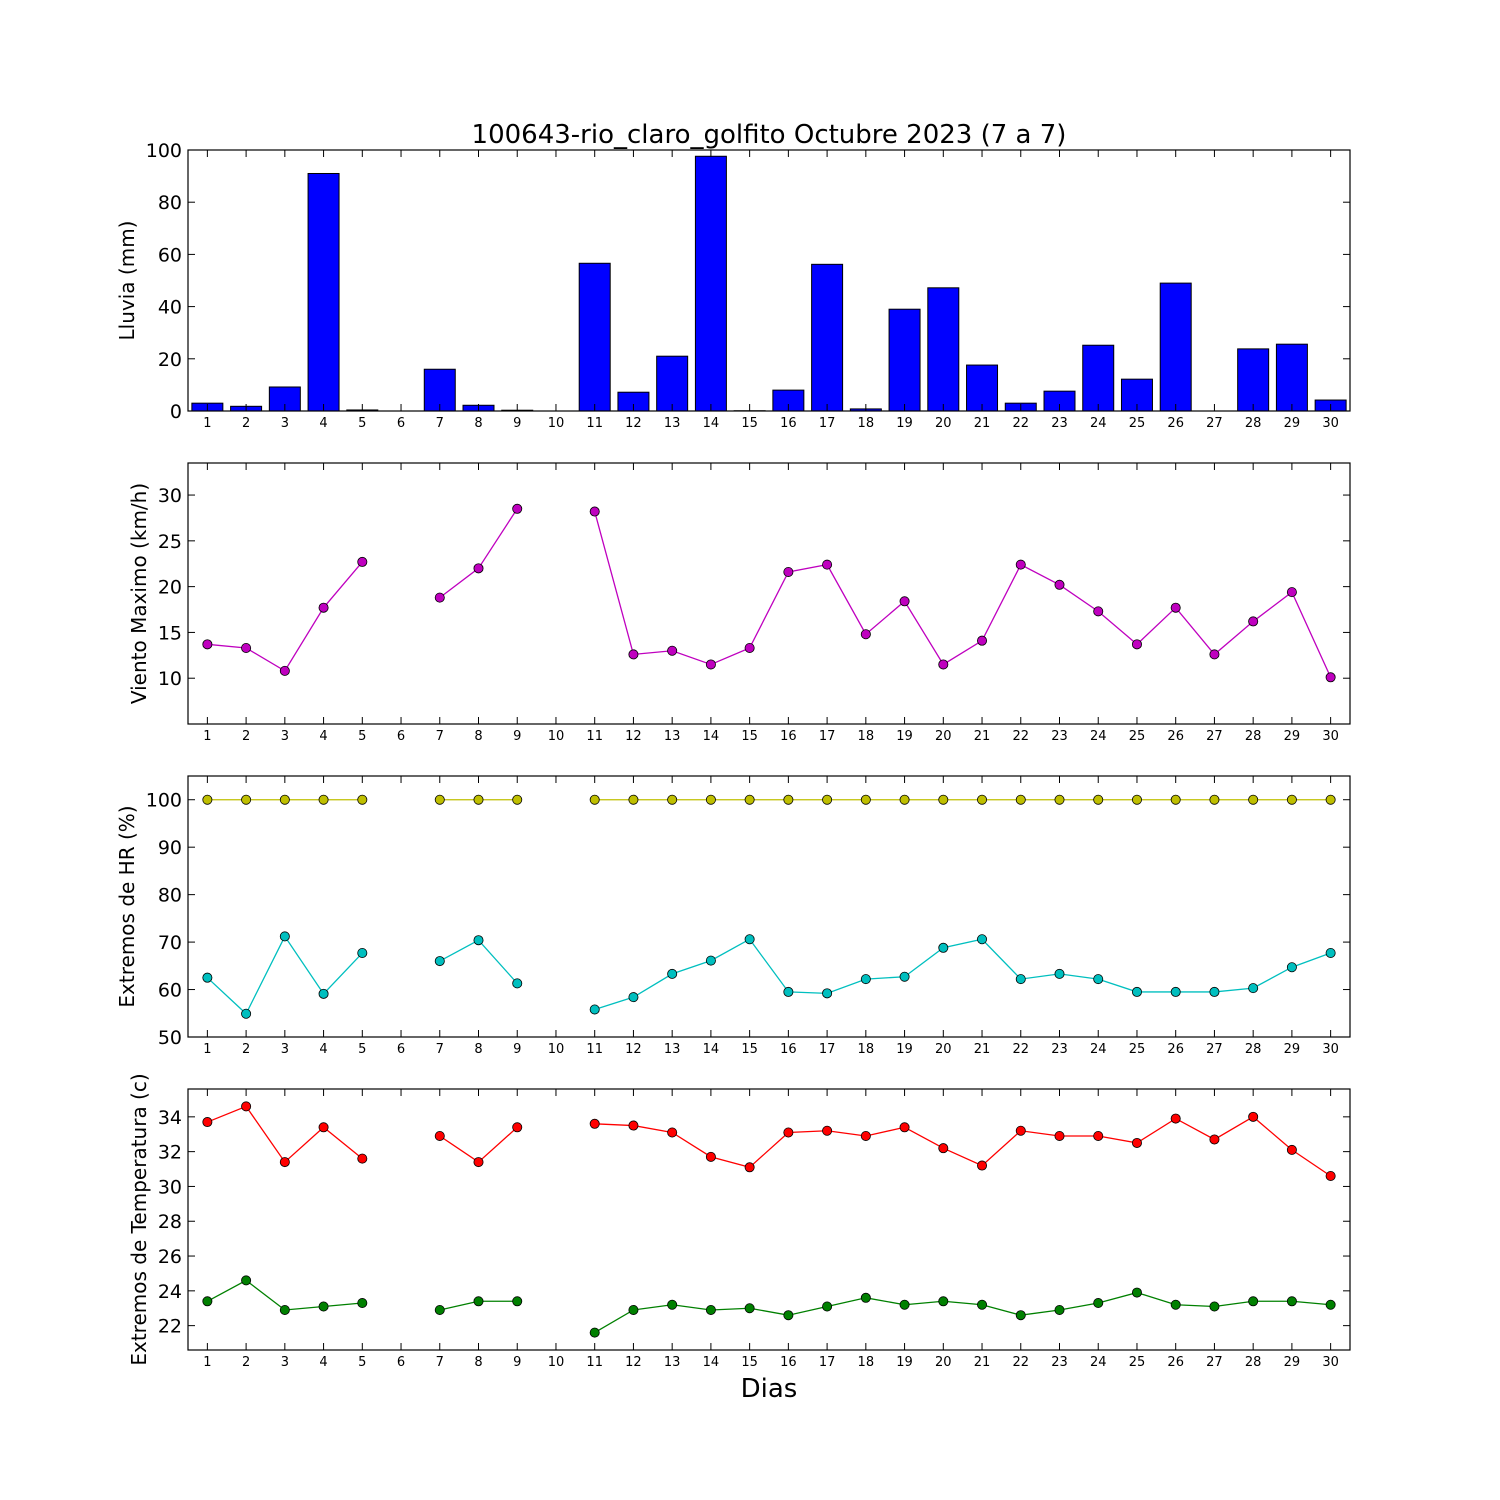 This screenshot has width=1500, height=1500. Describe the element at coordinates (1292, 736) in the screenshot. I see `wind-xtick-label: 29` at that location.